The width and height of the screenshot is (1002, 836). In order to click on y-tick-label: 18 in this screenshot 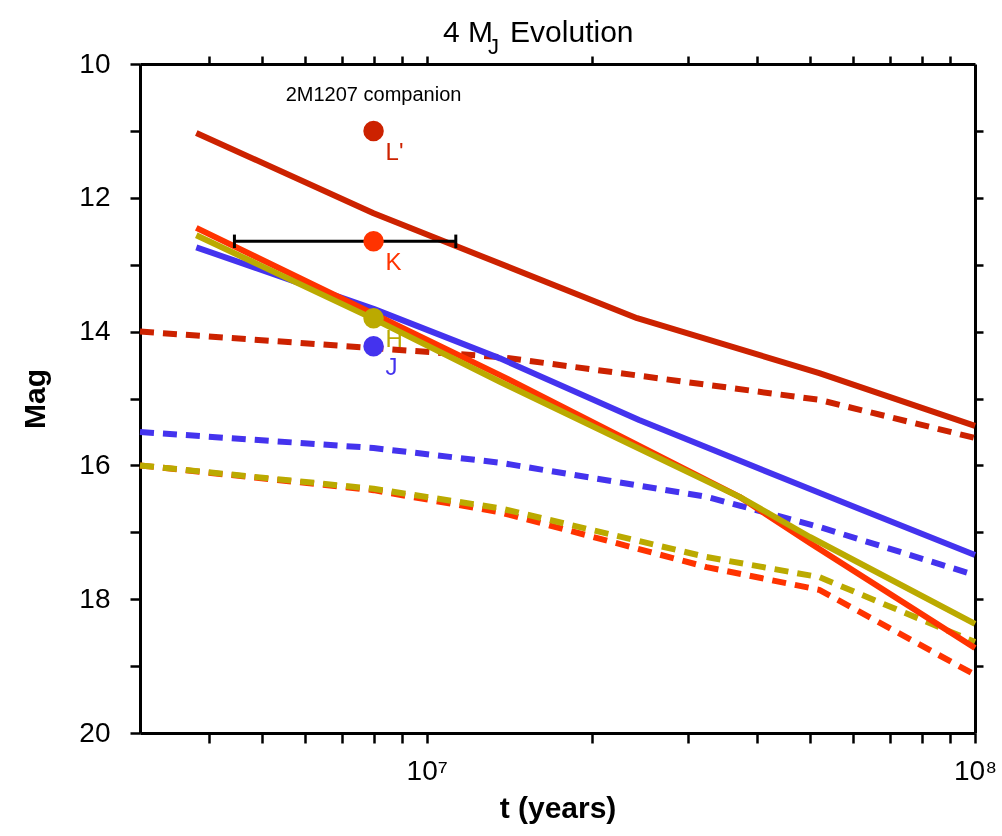, I will do `click(95, 598)`.